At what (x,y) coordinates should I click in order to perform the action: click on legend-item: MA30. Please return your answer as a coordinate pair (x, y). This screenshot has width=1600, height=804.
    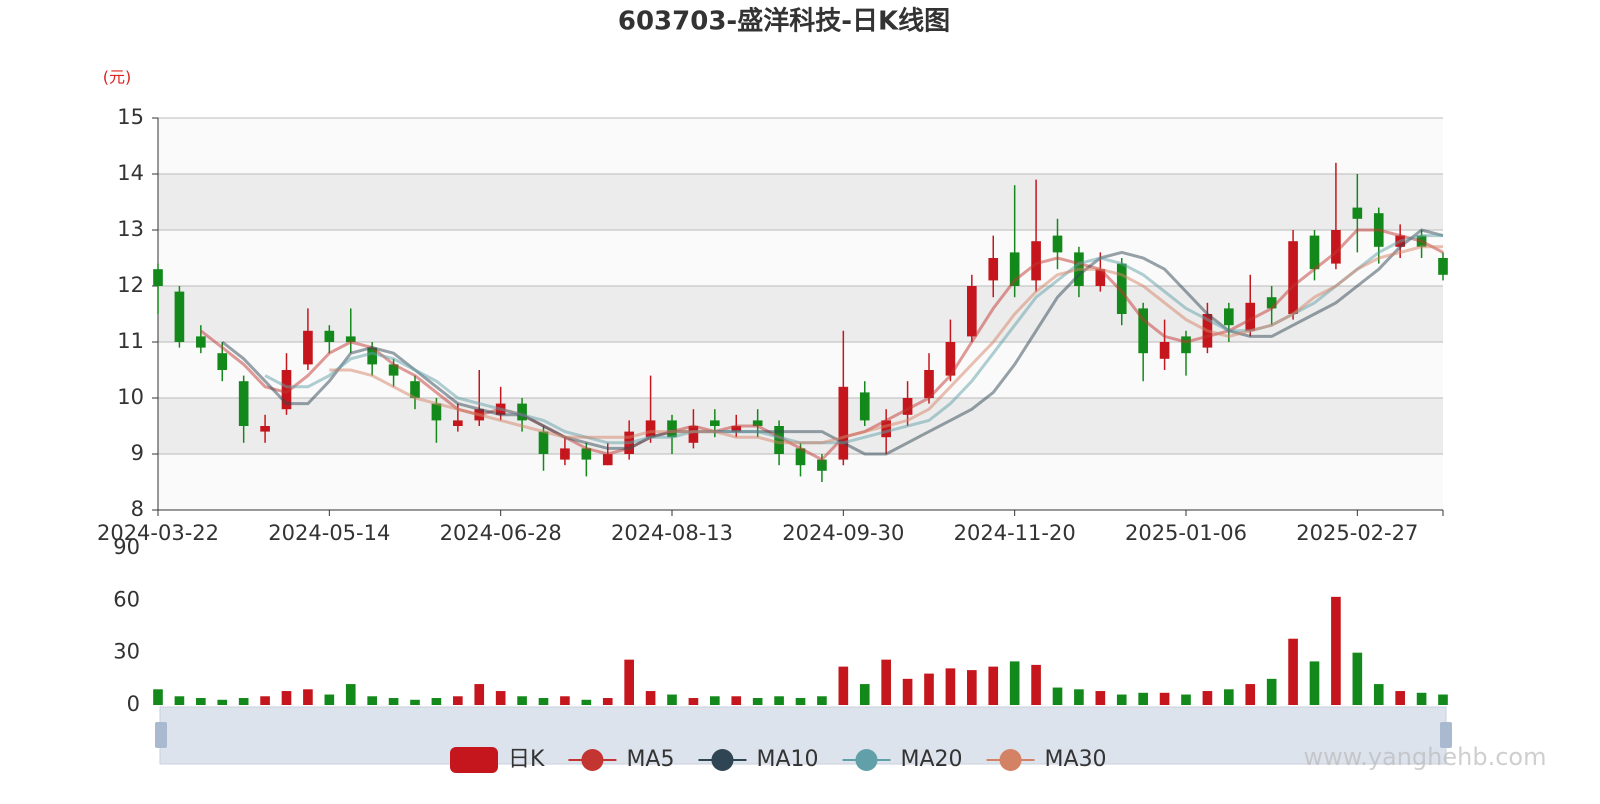
    Looking at the image, I should click on (1046, 759).